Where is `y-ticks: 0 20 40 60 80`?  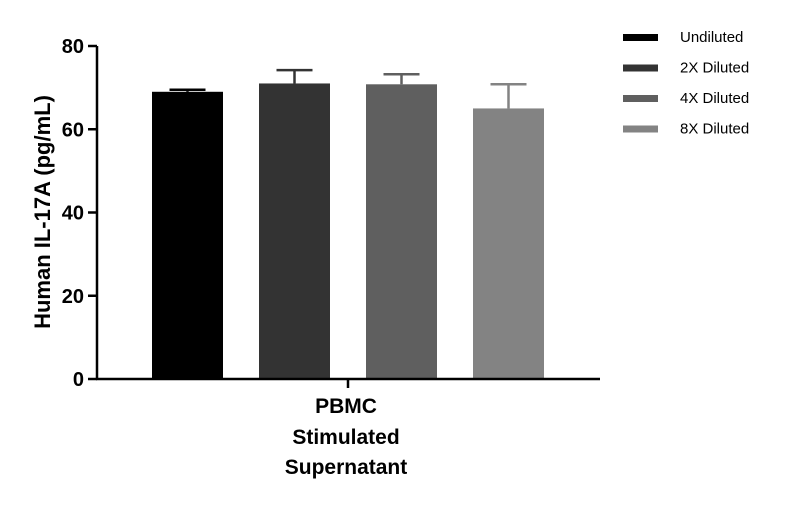 y-ticks: 0 20 40 60 80 is located at coordinates (79, 213).